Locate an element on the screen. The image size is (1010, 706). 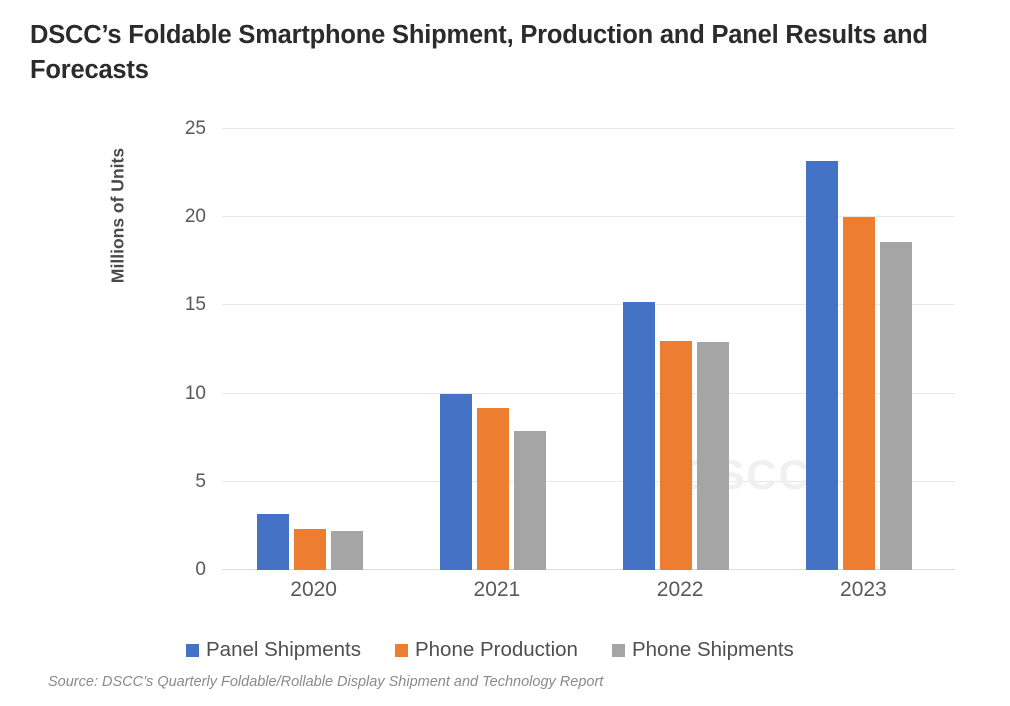
bar-2021-phone-shipments is located at coordinates (529, 500).